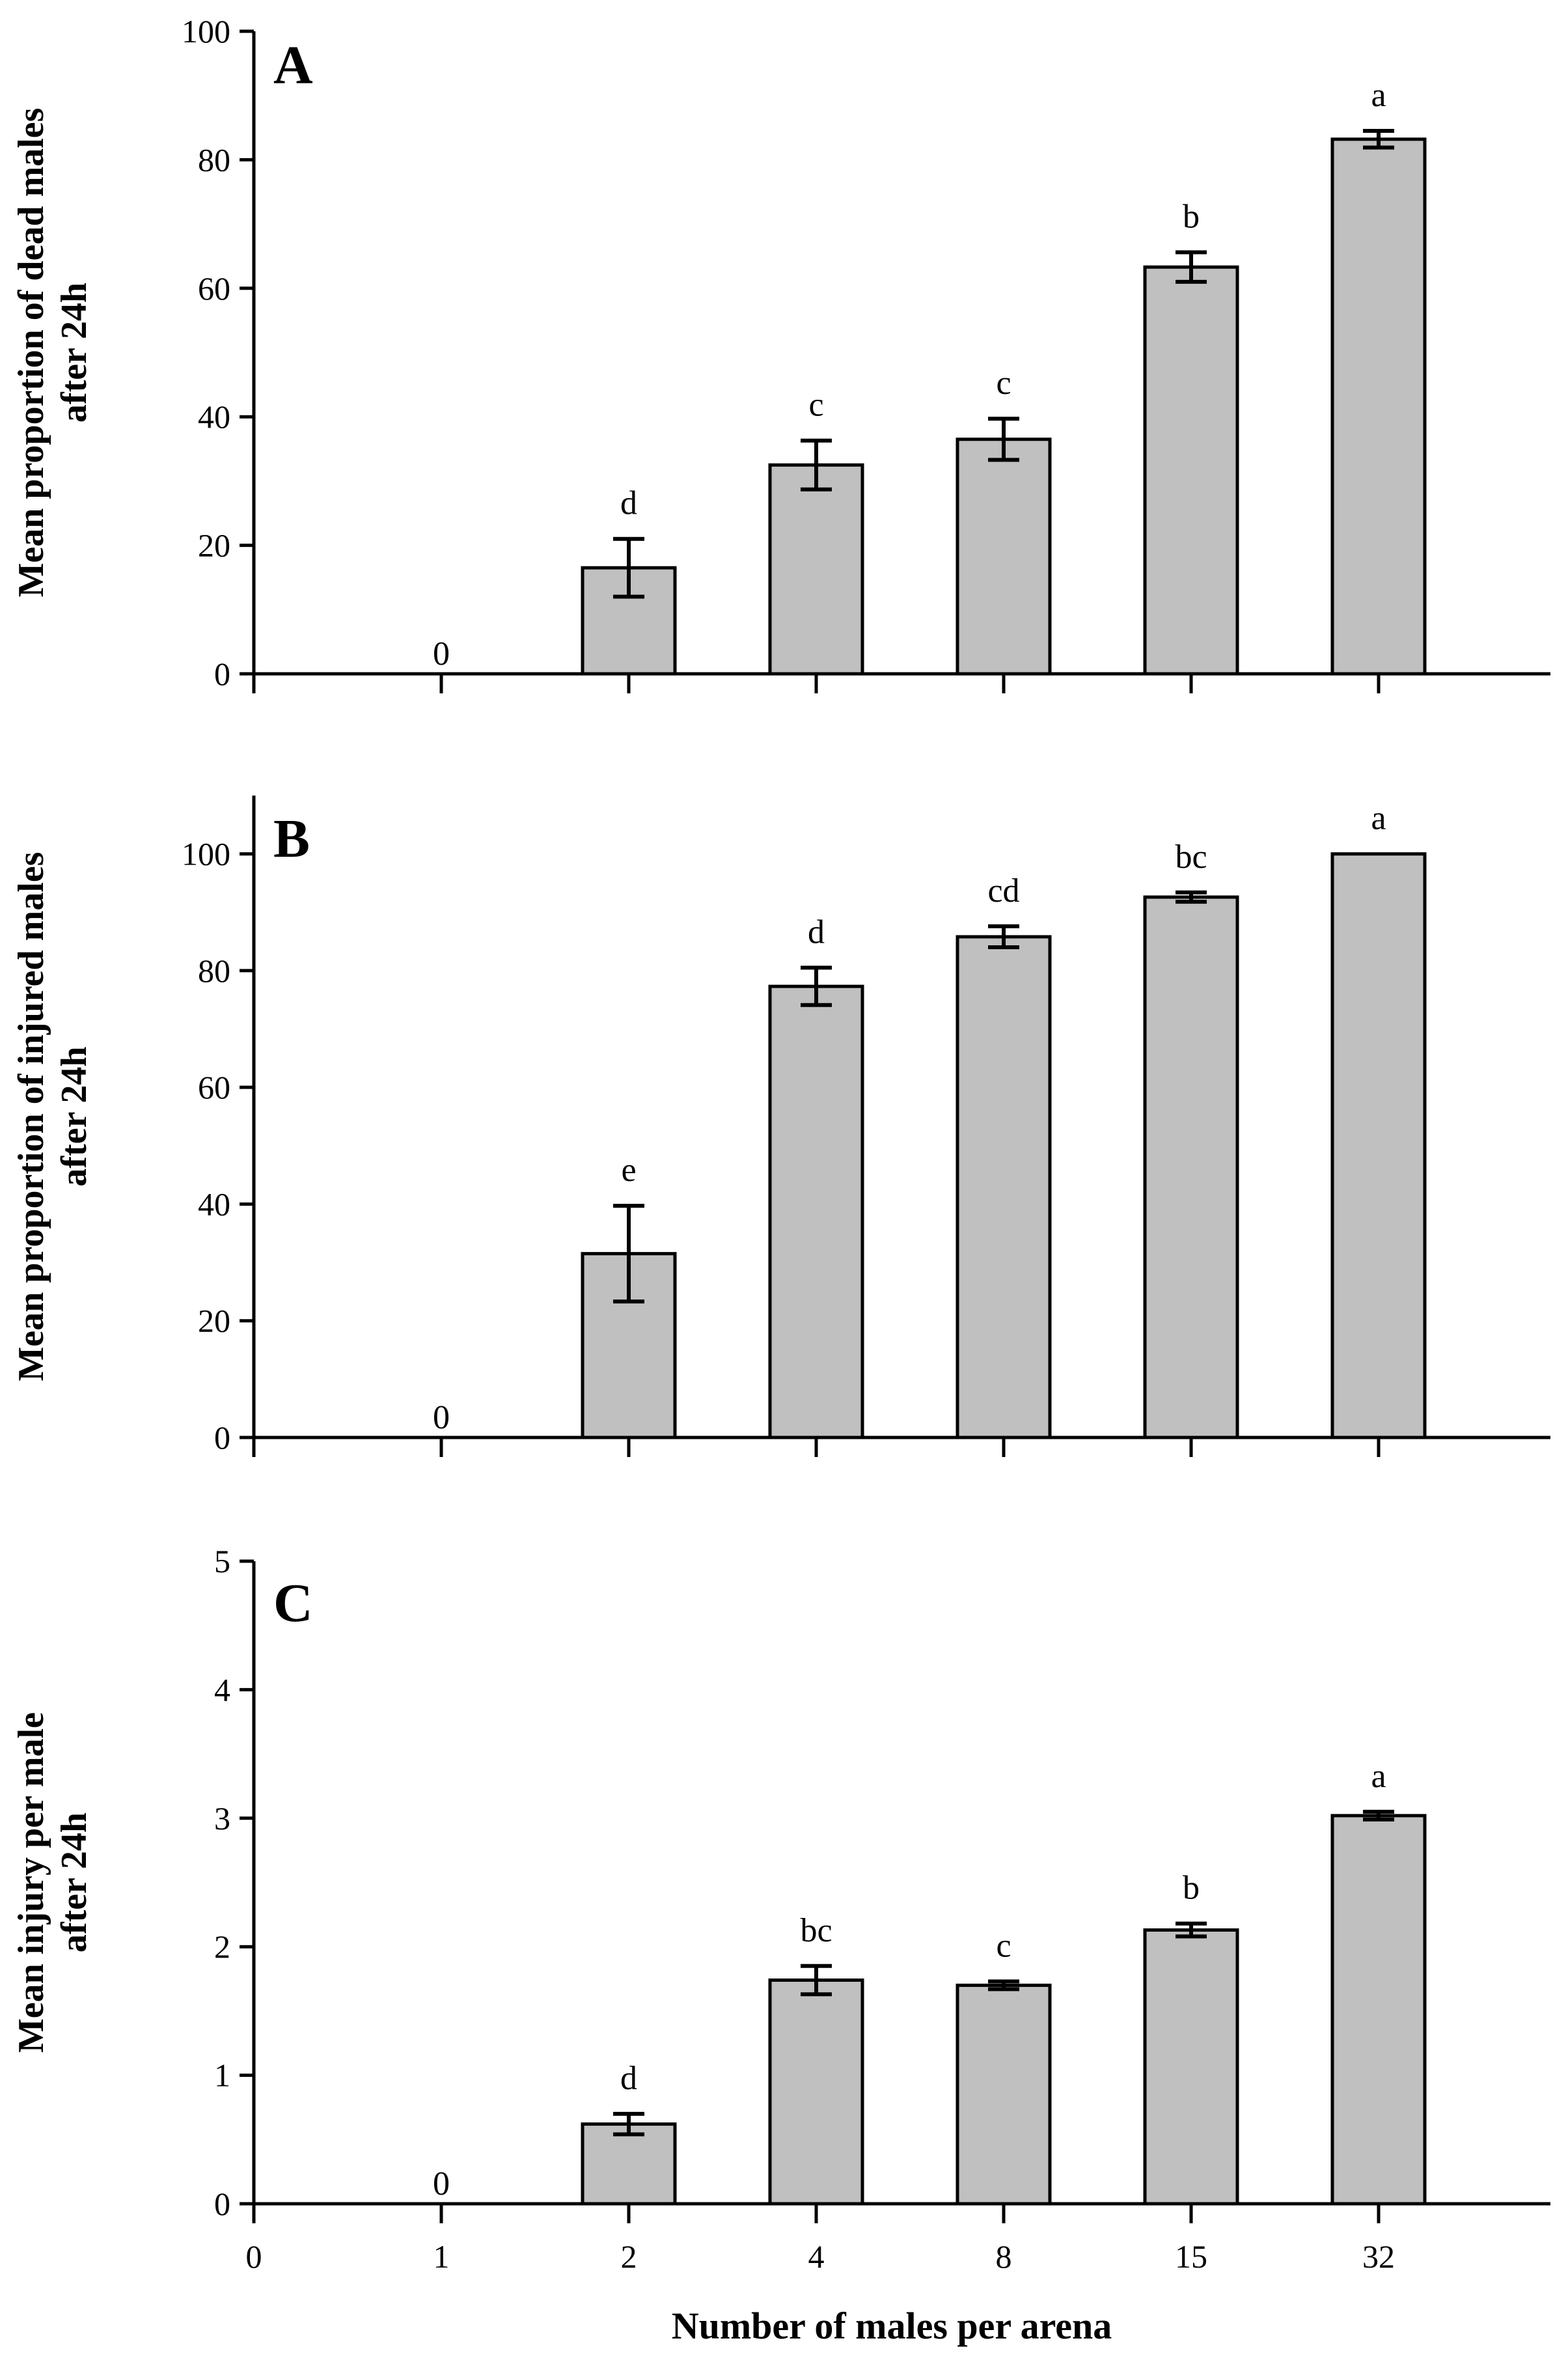  What do you see at coordinates (1003, 890) in the screenshot?
I see `significance-label: cd` at bounding box center [1003, 890].